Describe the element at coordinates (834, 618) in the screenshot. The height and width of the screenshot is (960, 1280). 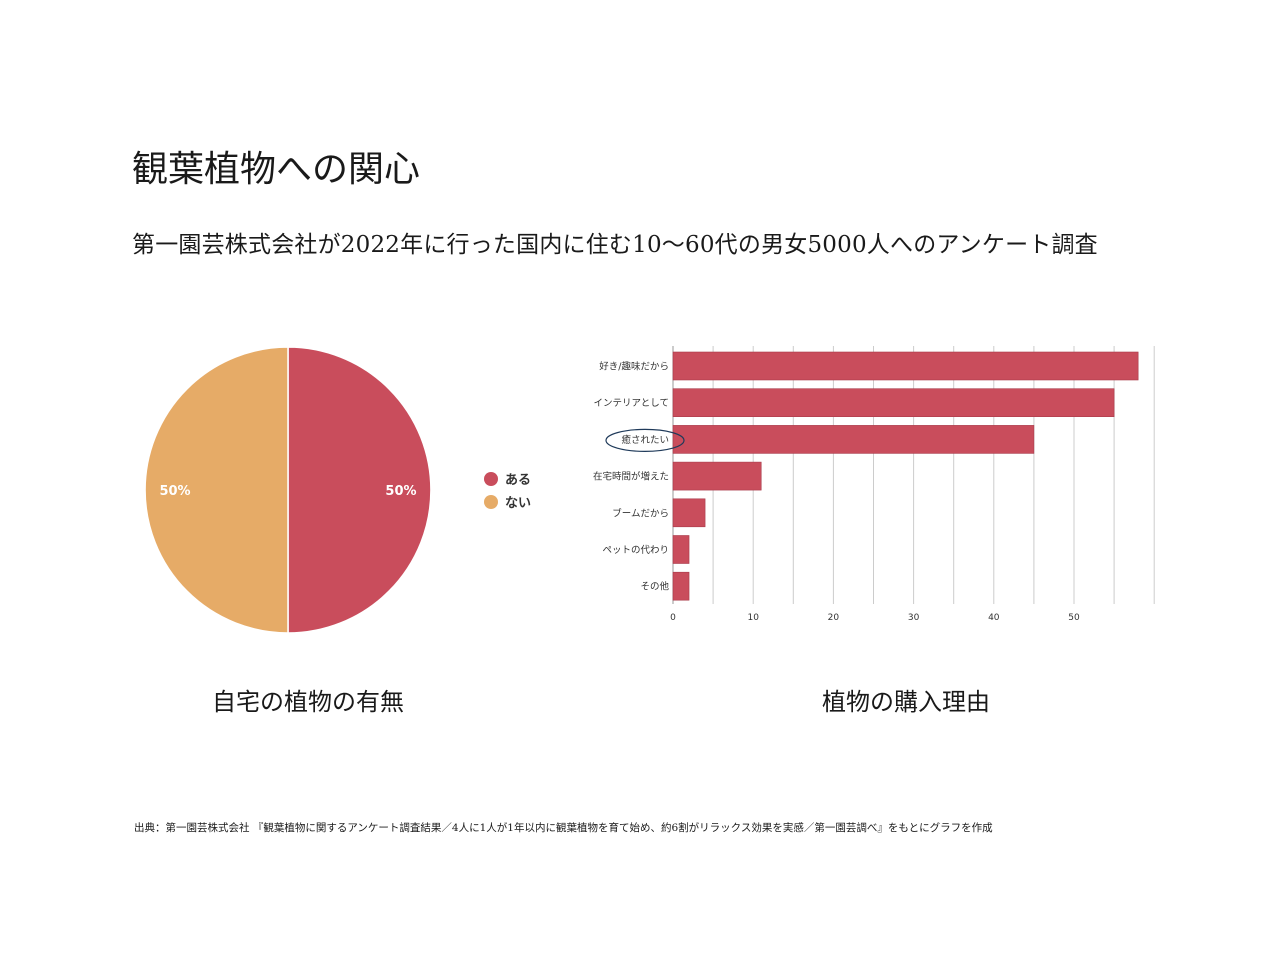
I see `x-tick-label-2: 20` at that location.